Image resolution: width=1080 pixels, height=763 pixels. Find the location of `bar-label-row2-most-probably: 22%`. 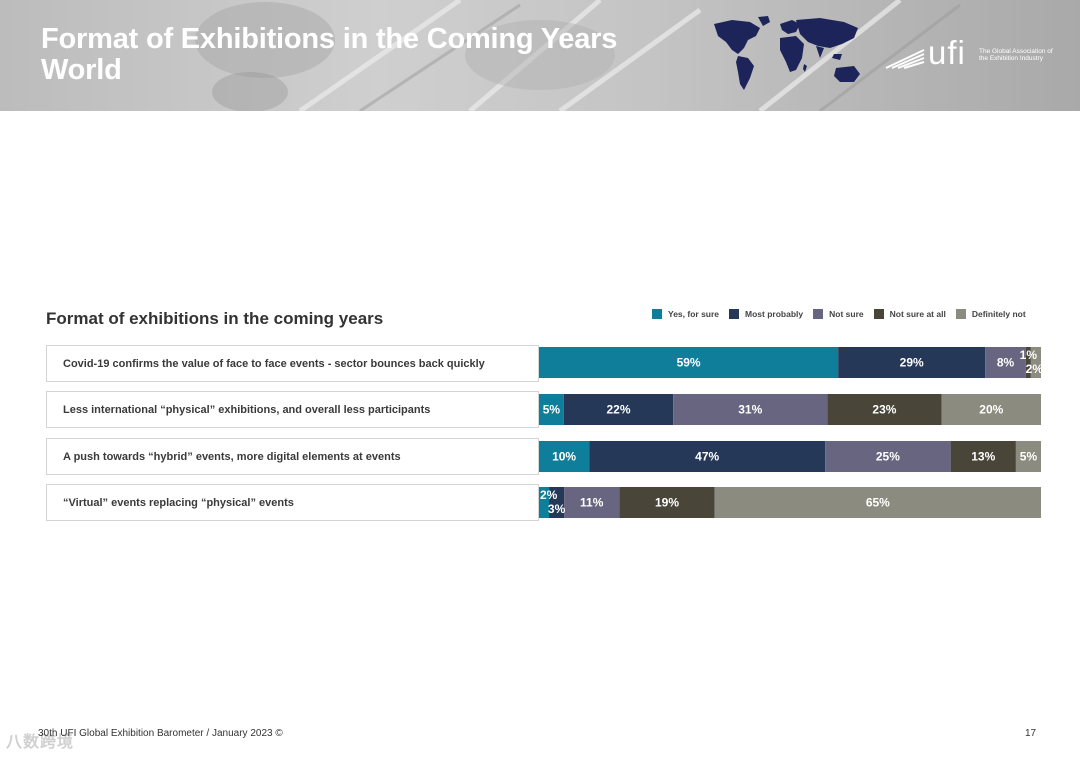

bar-label-row2-most-probably: 22% is located at coordinates (619, 410).